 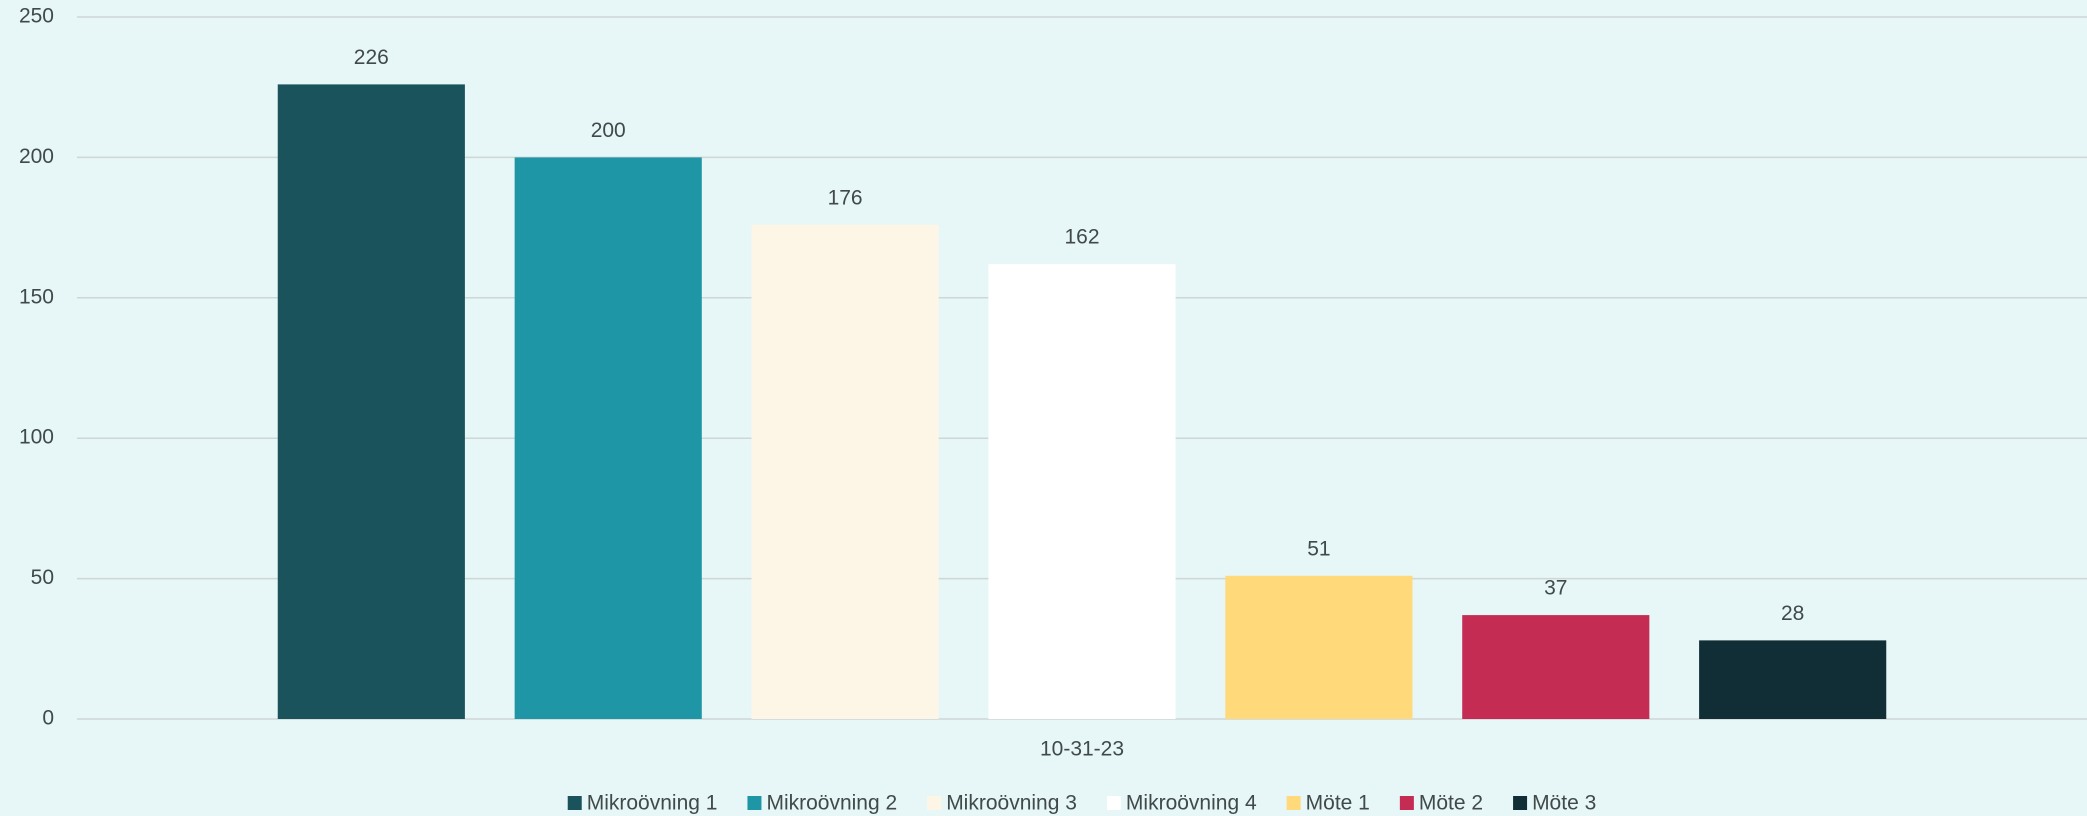 I want to click on data-label: 226, so click(x=371, y=57).